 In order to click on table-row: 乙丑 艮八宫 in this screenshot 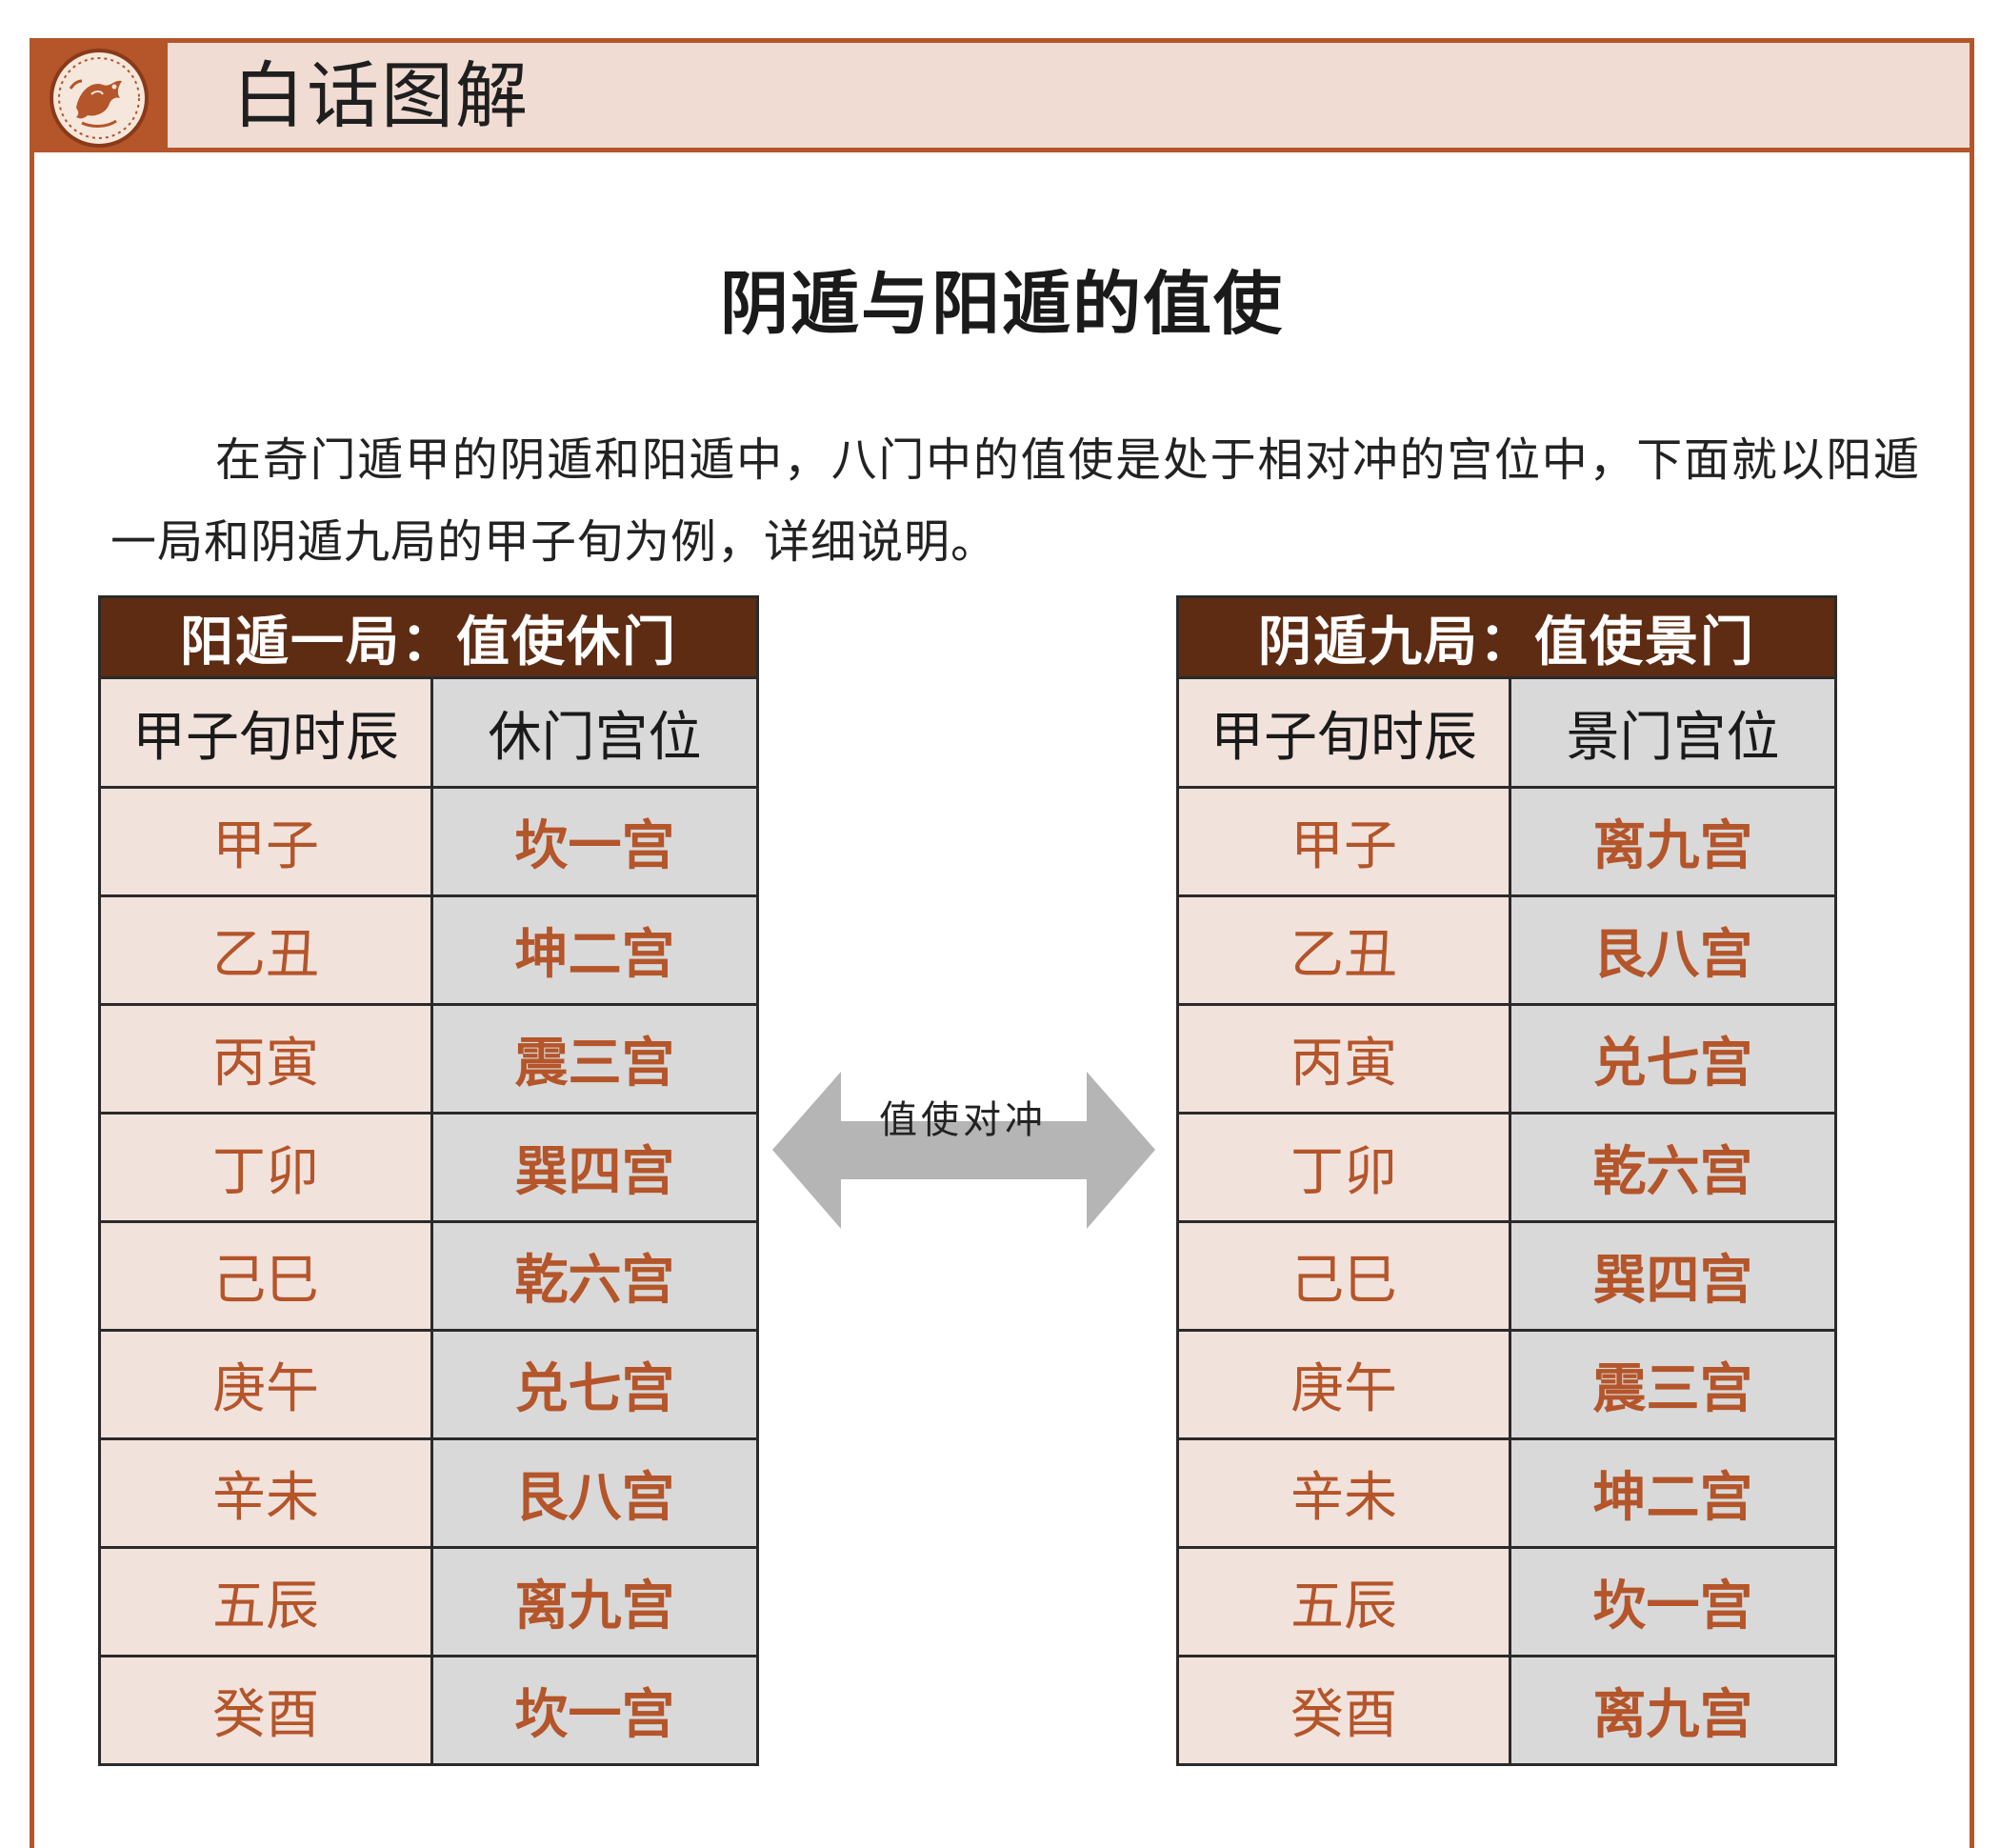, I will do `click(1506, 950)`.